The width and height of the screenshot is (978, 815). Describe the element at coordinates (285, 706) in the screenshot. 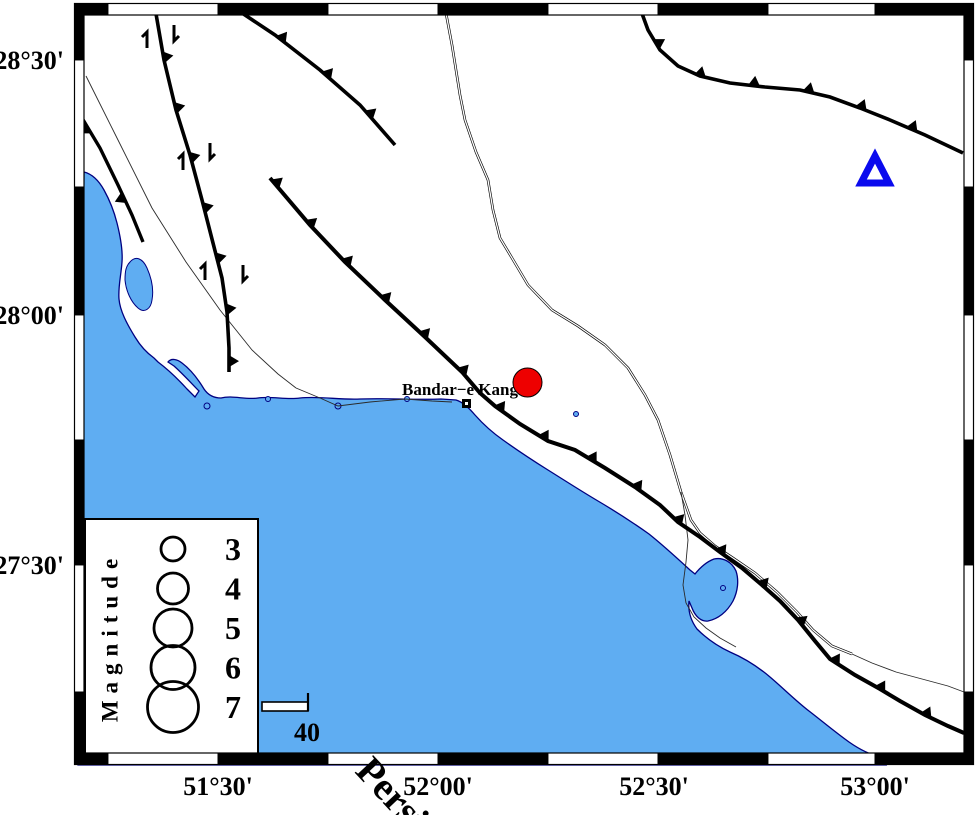

I see `scale-bar` at that location.